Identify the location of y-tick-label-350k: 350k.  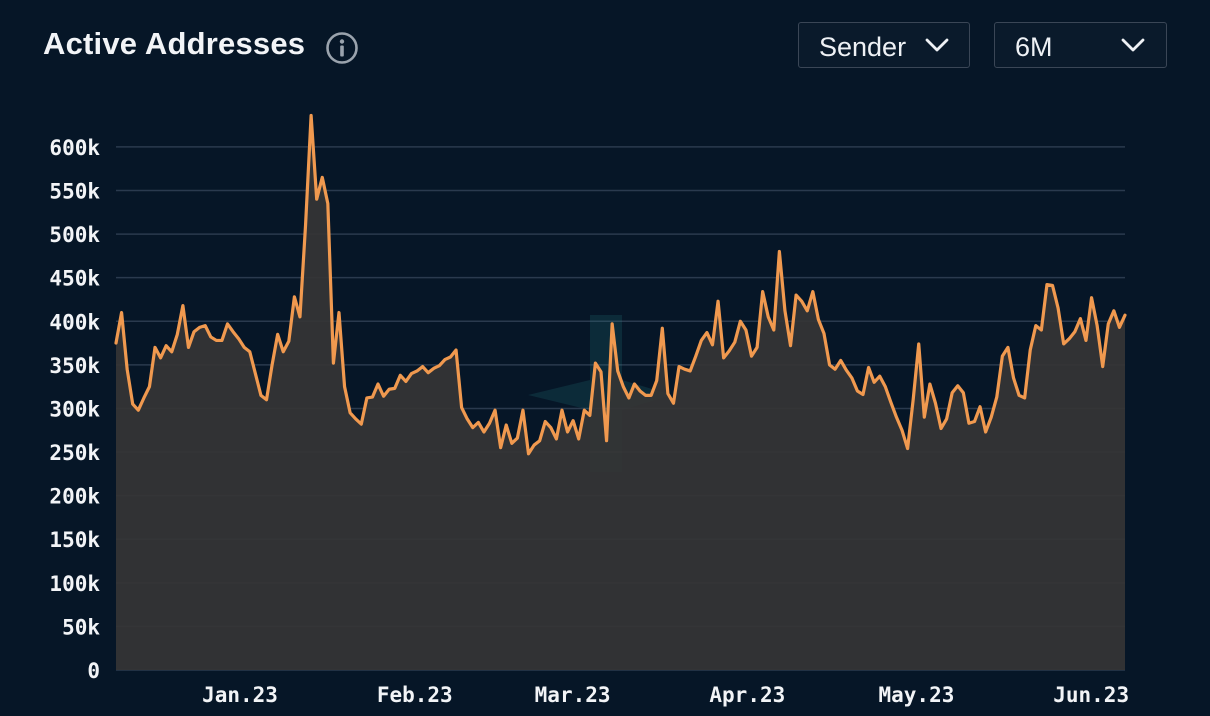
(74, 366).